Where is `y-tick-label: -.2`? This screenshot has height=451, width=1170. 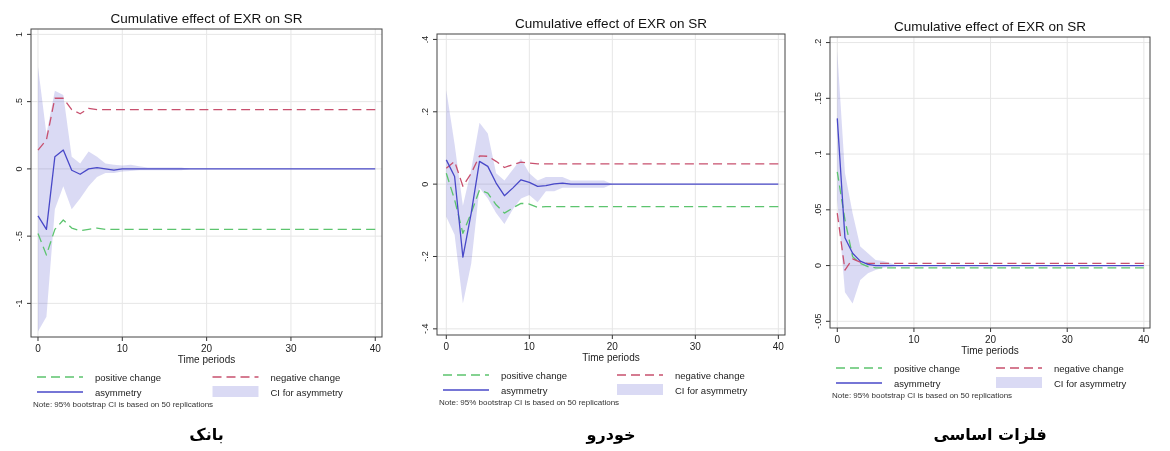 y-tick-label: -.2 is located at coordinates (425, 256).